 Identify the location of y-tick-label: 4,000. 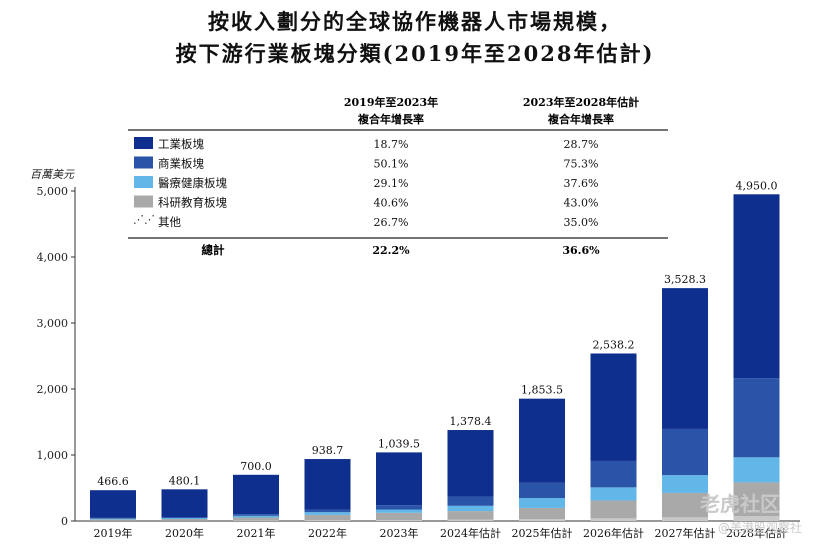
(53, 257).